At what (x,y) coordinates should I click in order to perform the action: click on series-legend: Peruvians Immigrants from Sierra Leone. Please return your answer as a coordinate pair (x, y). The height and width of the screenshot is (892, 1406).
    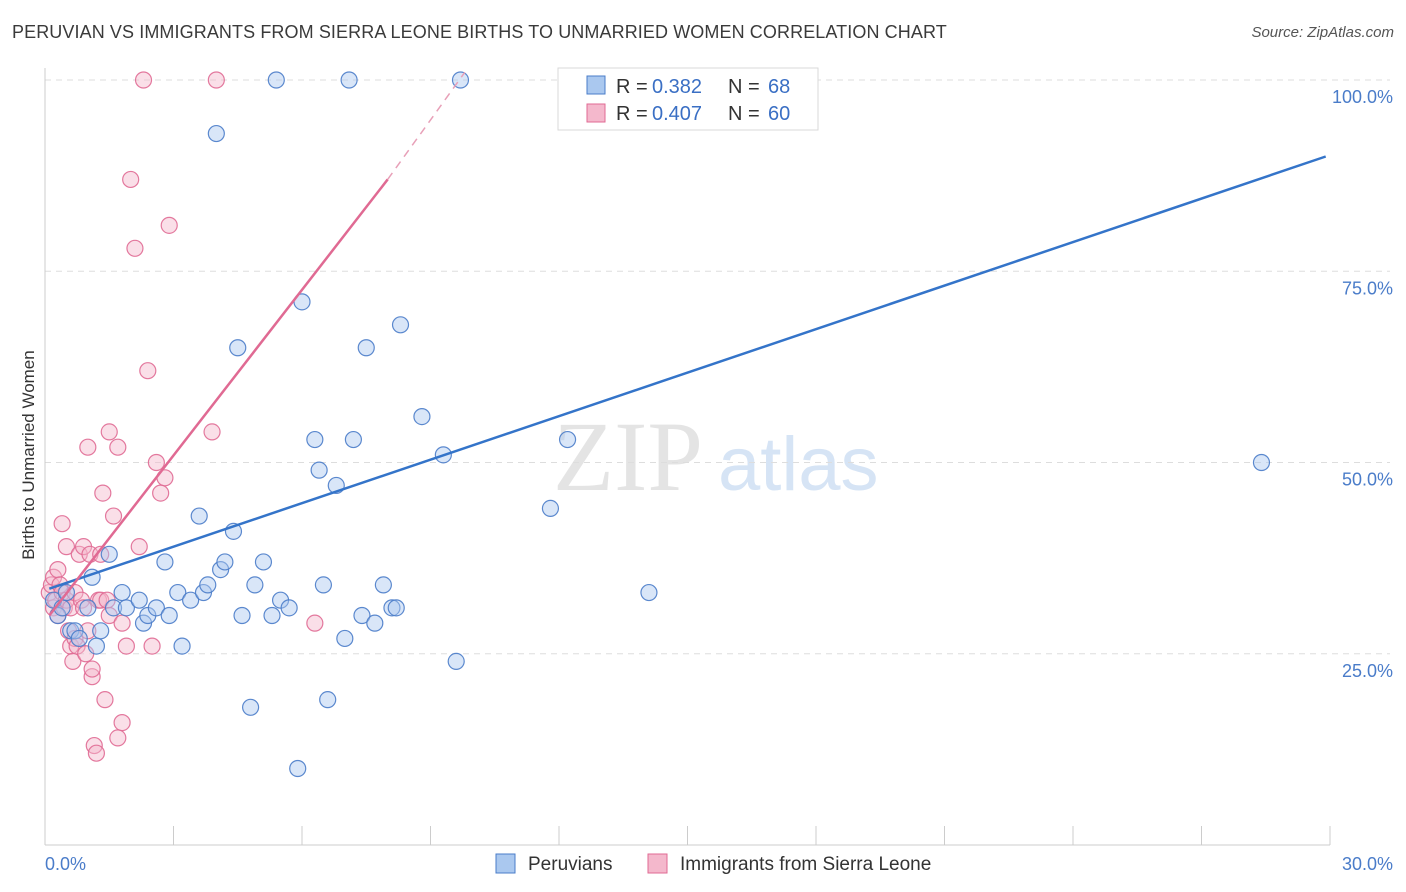
    Looking at the image, I should click on (713, 864).